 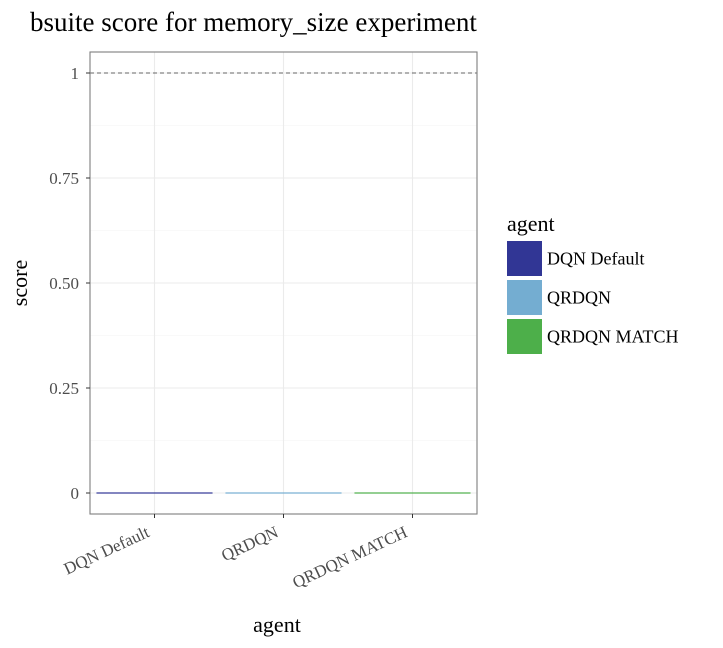 What do you see at coordinates (64, 178) in the screenshot?
I see `y-tick-label: 0.75` at bounding box center [64, 178].